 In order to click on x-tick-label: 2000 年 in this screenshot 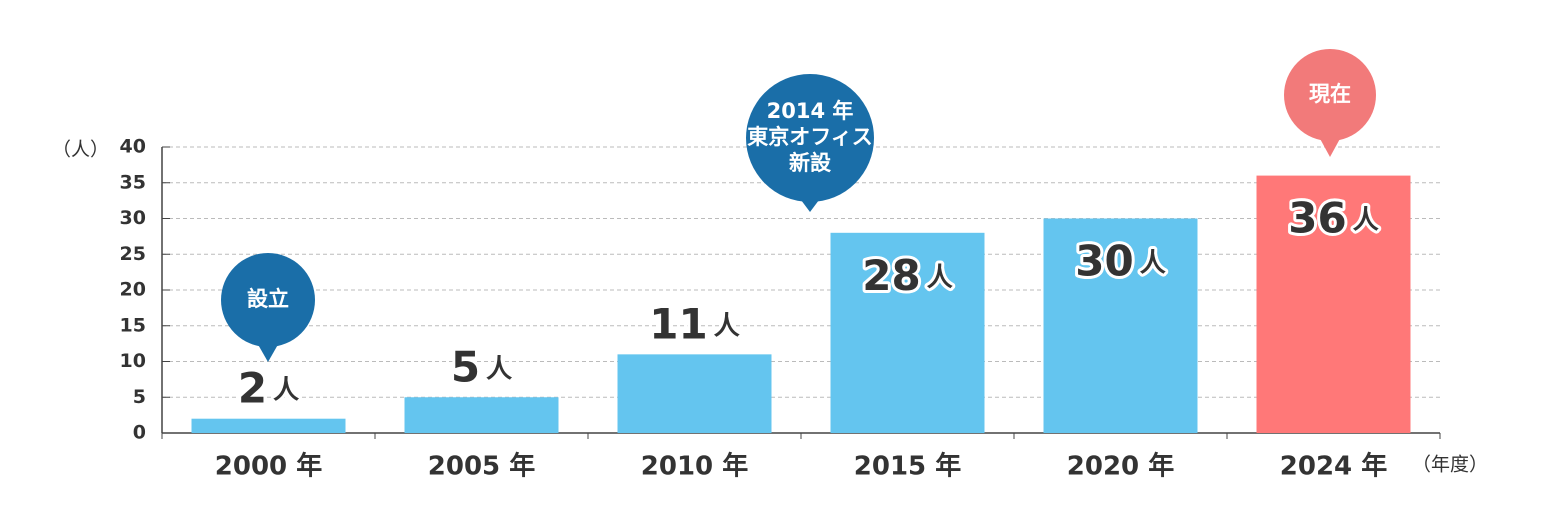, I will do `click(268, 466)`.